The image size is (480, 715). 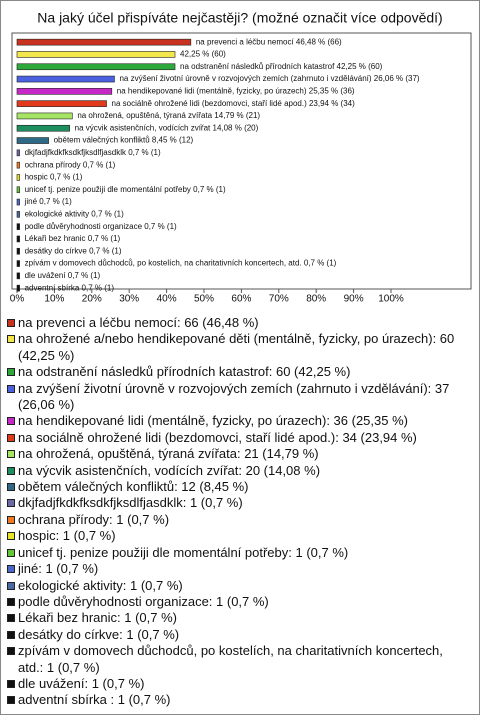 I want to click on x-tick-label: 60%, so click(x=241, y=299).